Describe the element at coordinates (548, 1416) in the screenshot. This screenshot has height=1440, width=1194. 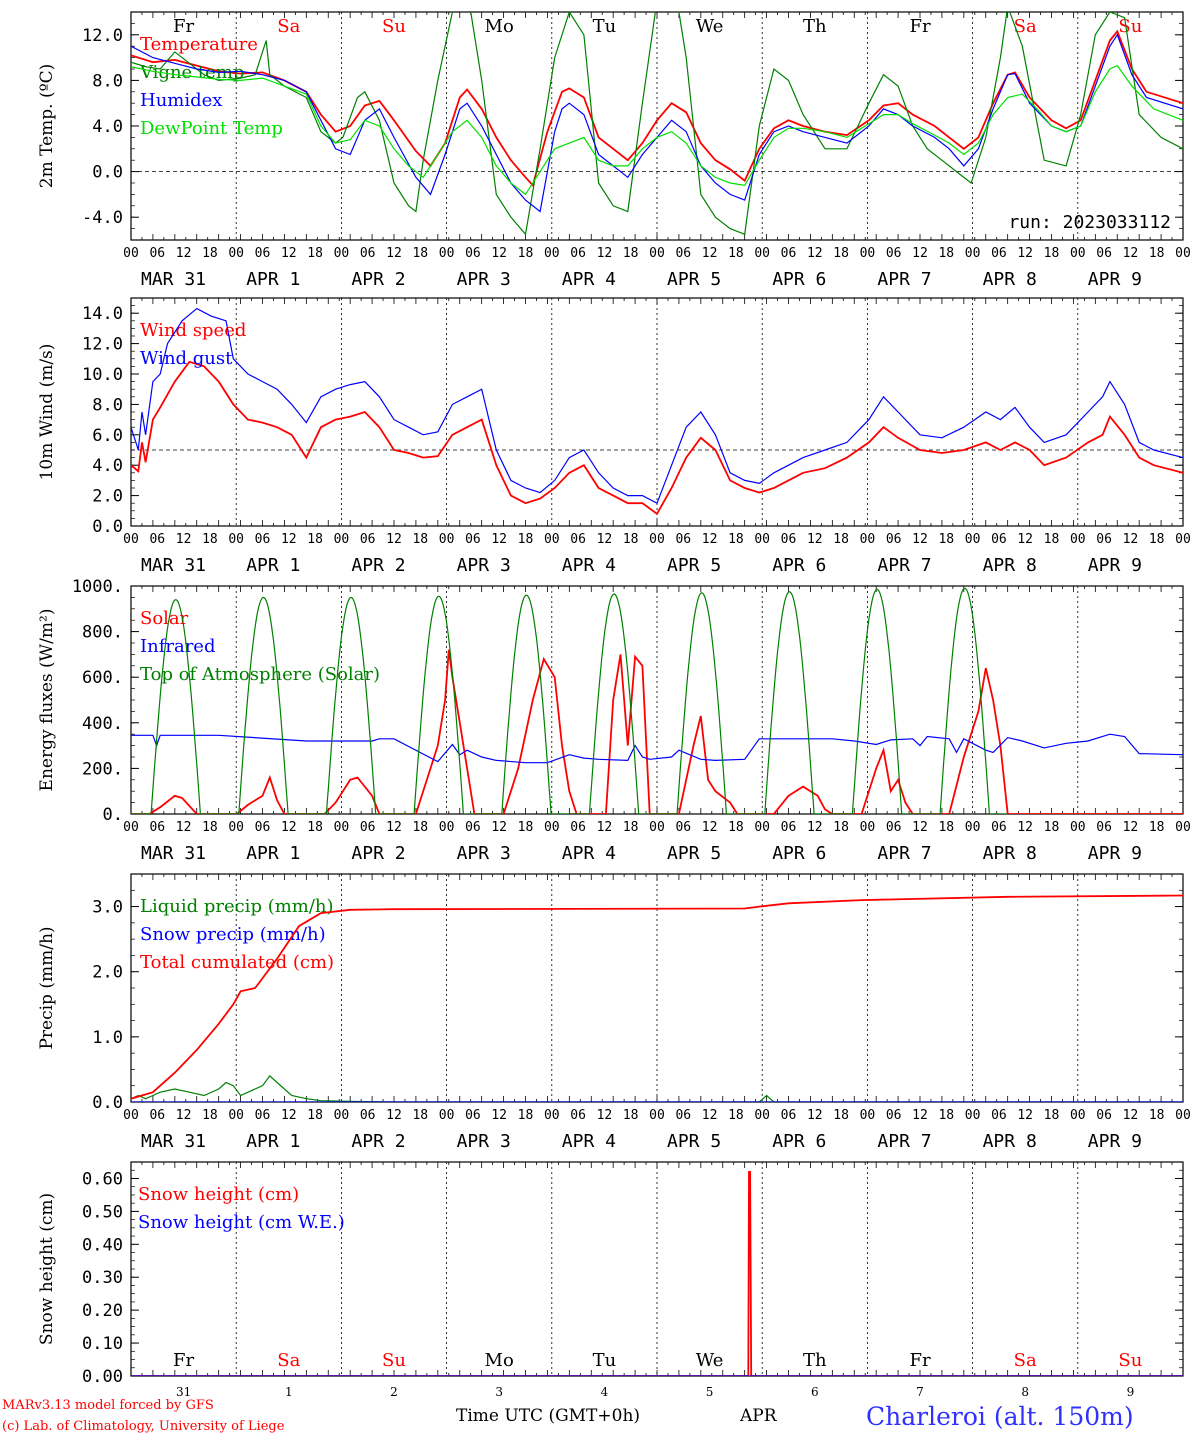
I see `time-axis-title: Time UTC (GMT+0h)` at that location.